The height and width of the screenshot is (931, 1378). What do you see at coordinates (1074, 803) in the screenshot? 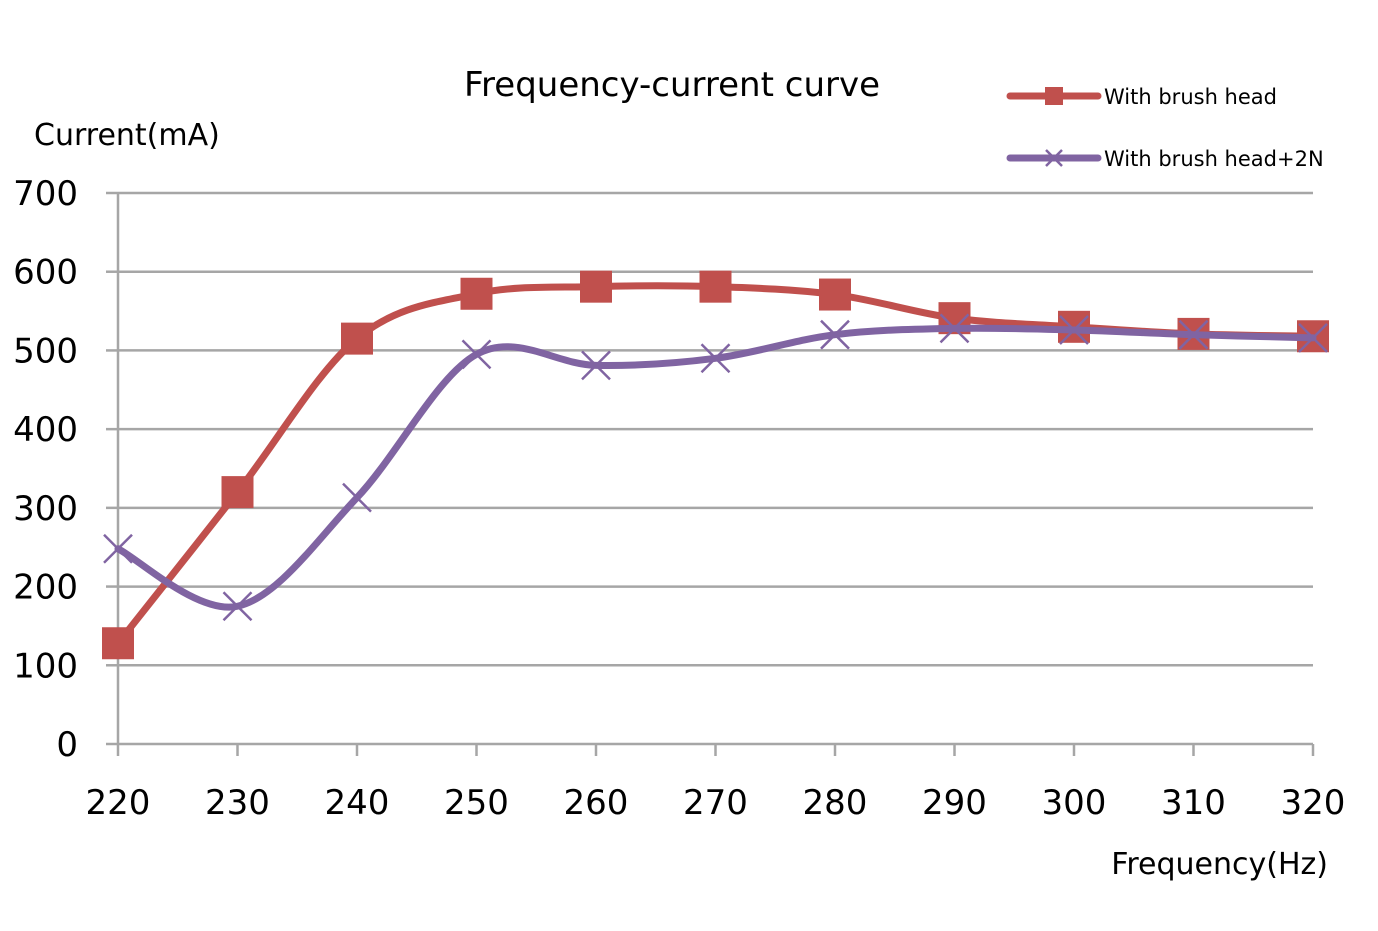
I see `x-tick-label: 300` at bounding box center [1074, 803].